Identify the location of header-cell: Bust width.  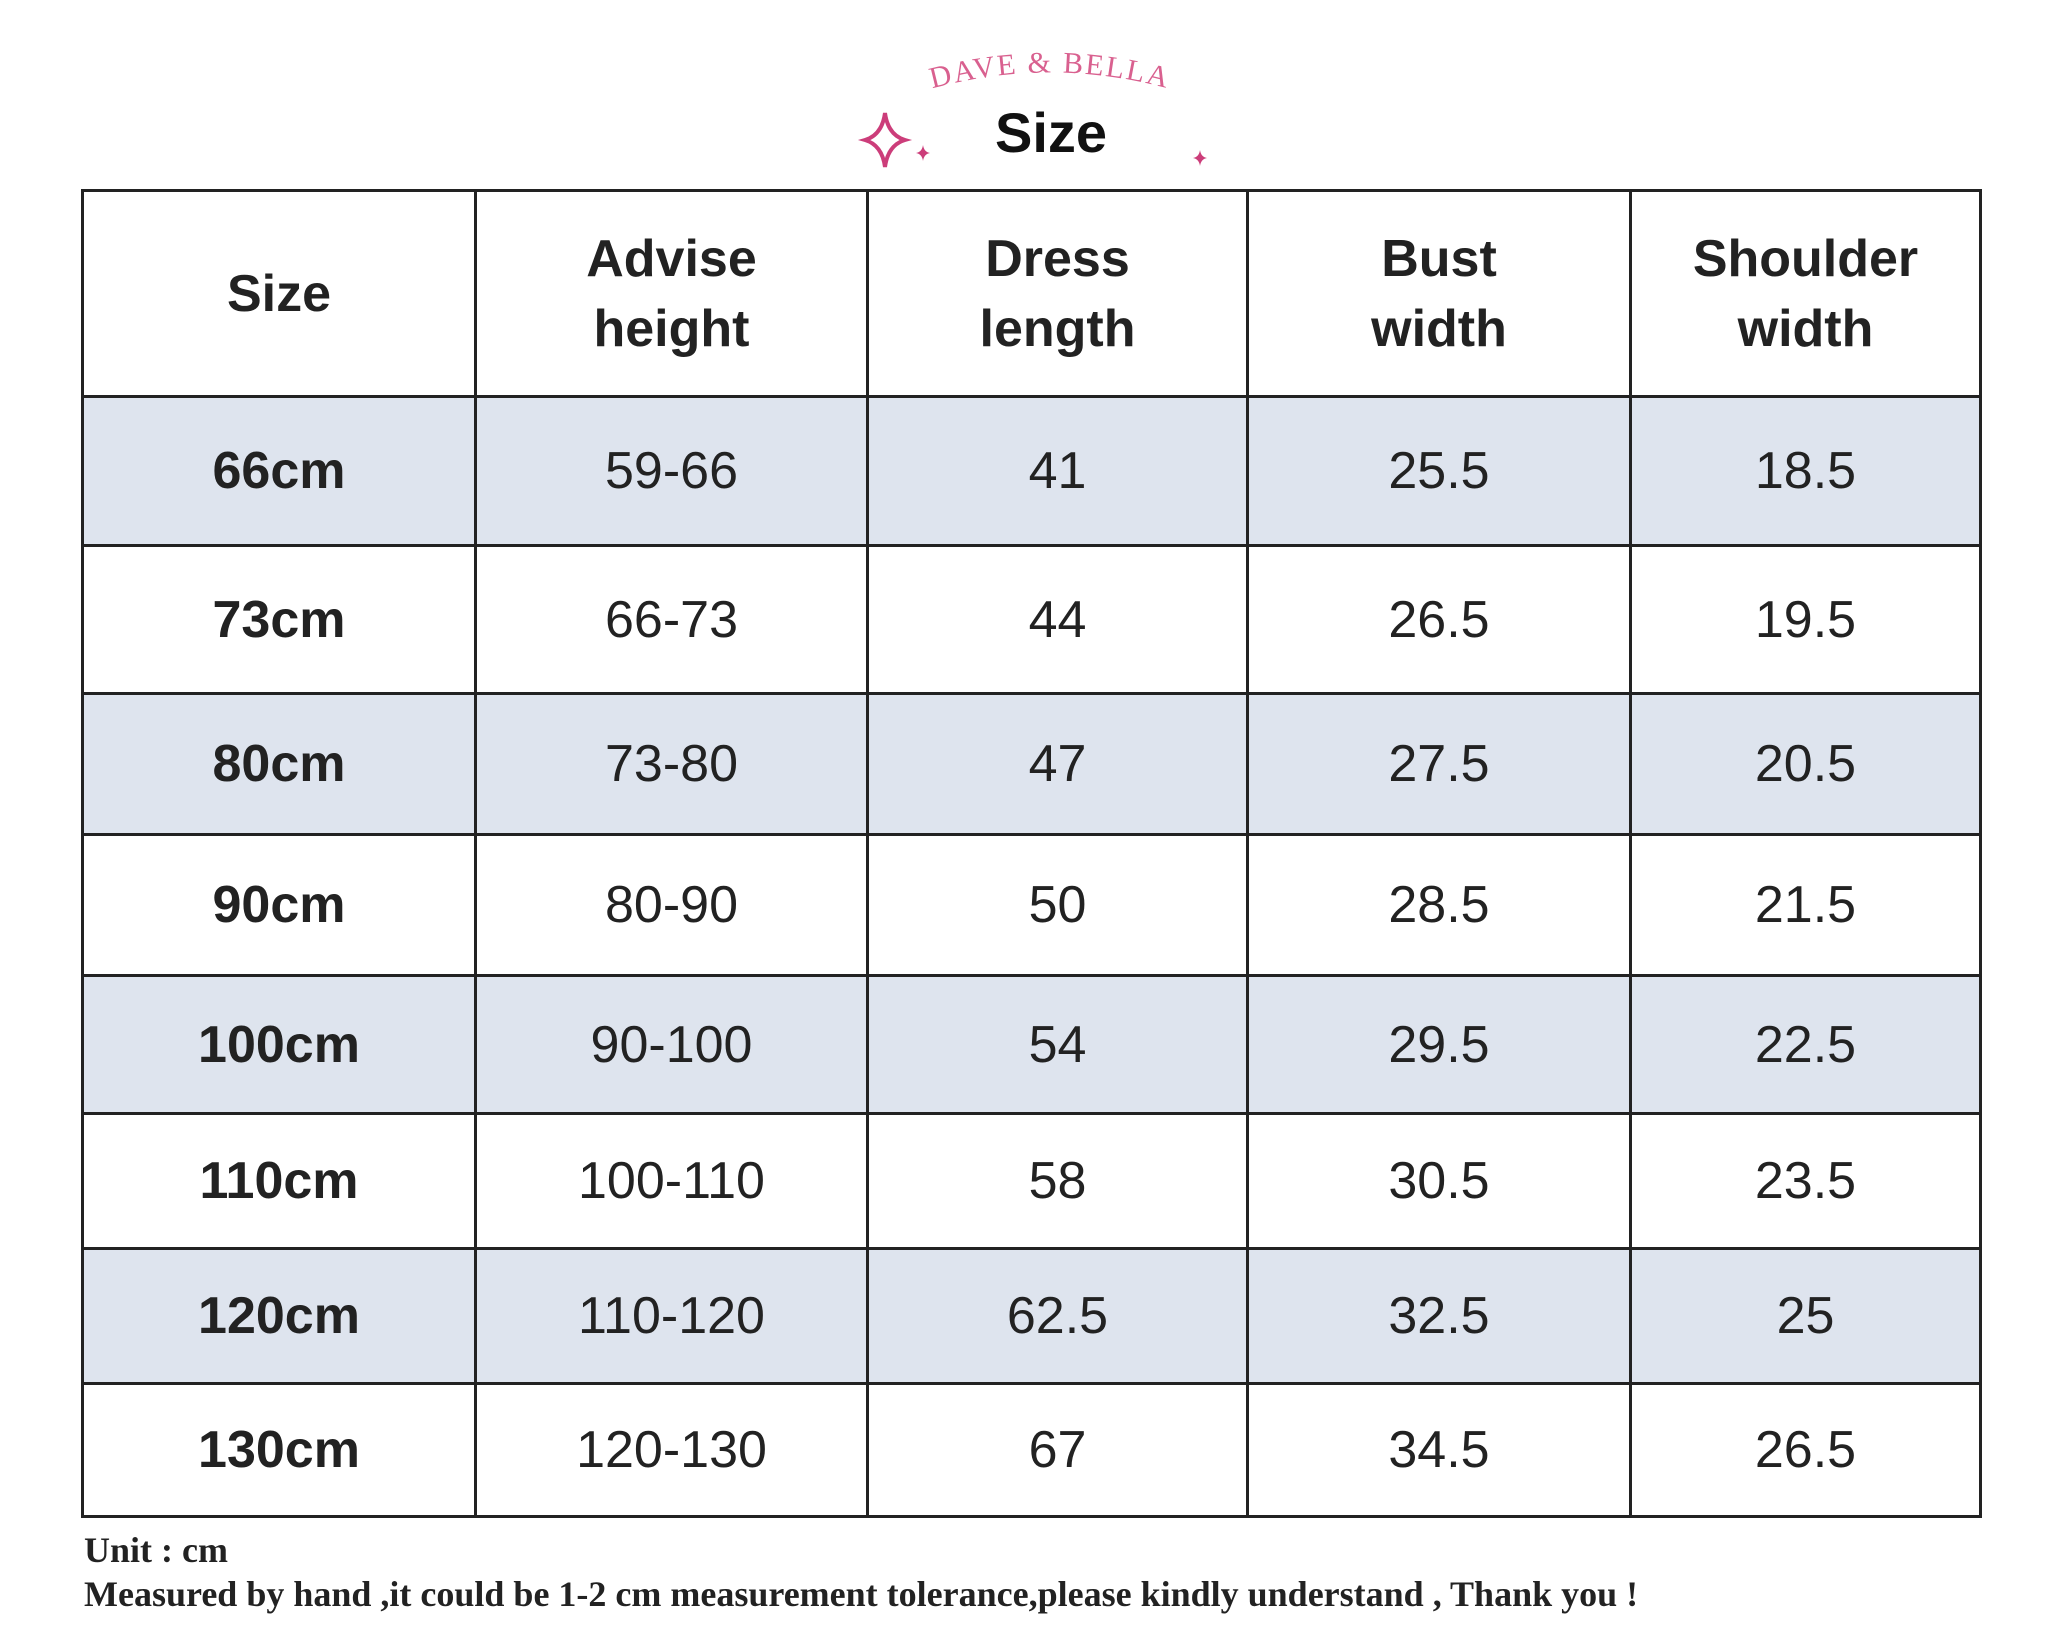
(1439, 293).